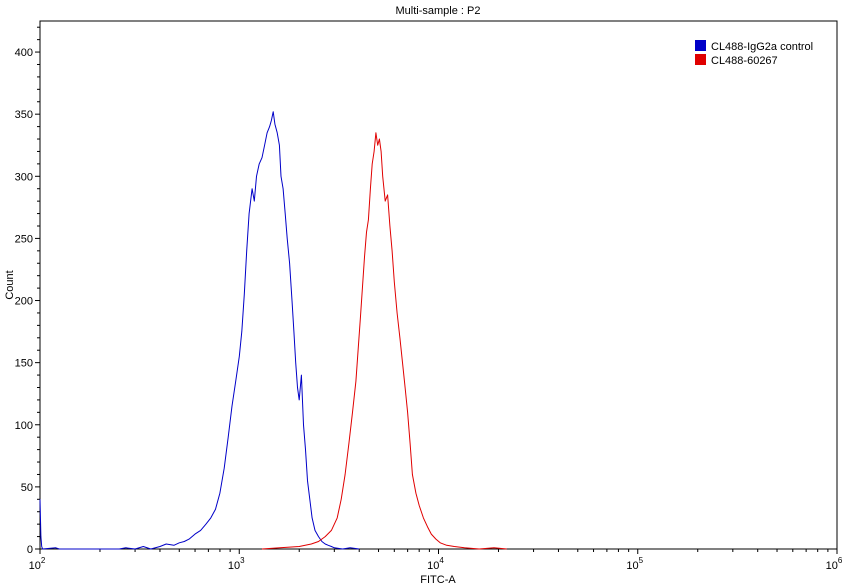  What do you see at coordinates (438, 11) in the screenshot?
I see `chart-title: Multi-sample : P2` at bounding box center [438, 11].